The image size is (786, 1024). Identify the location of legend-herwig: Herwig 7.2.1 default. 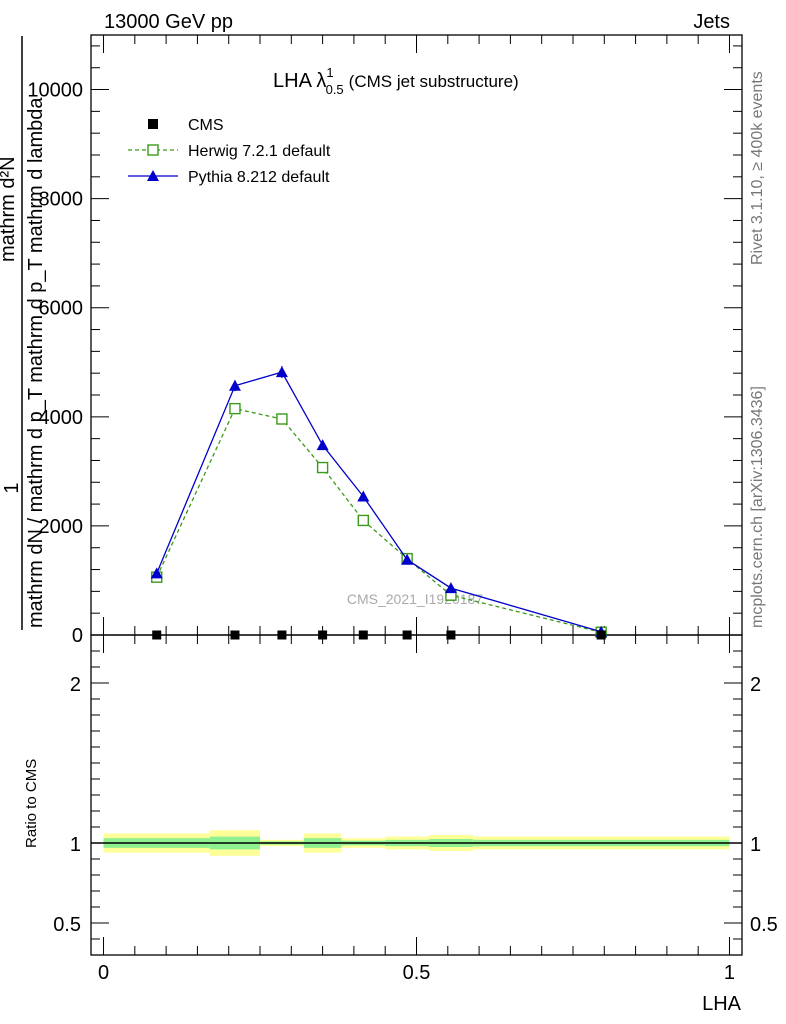
(229, 151).